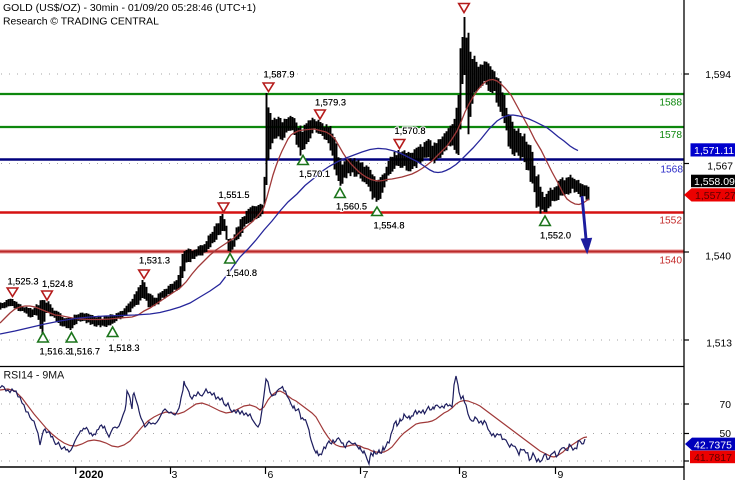  Describe the element at coordinates (279, 75) in the screenshot. I see `svg-text: 1,587.9` at that location.